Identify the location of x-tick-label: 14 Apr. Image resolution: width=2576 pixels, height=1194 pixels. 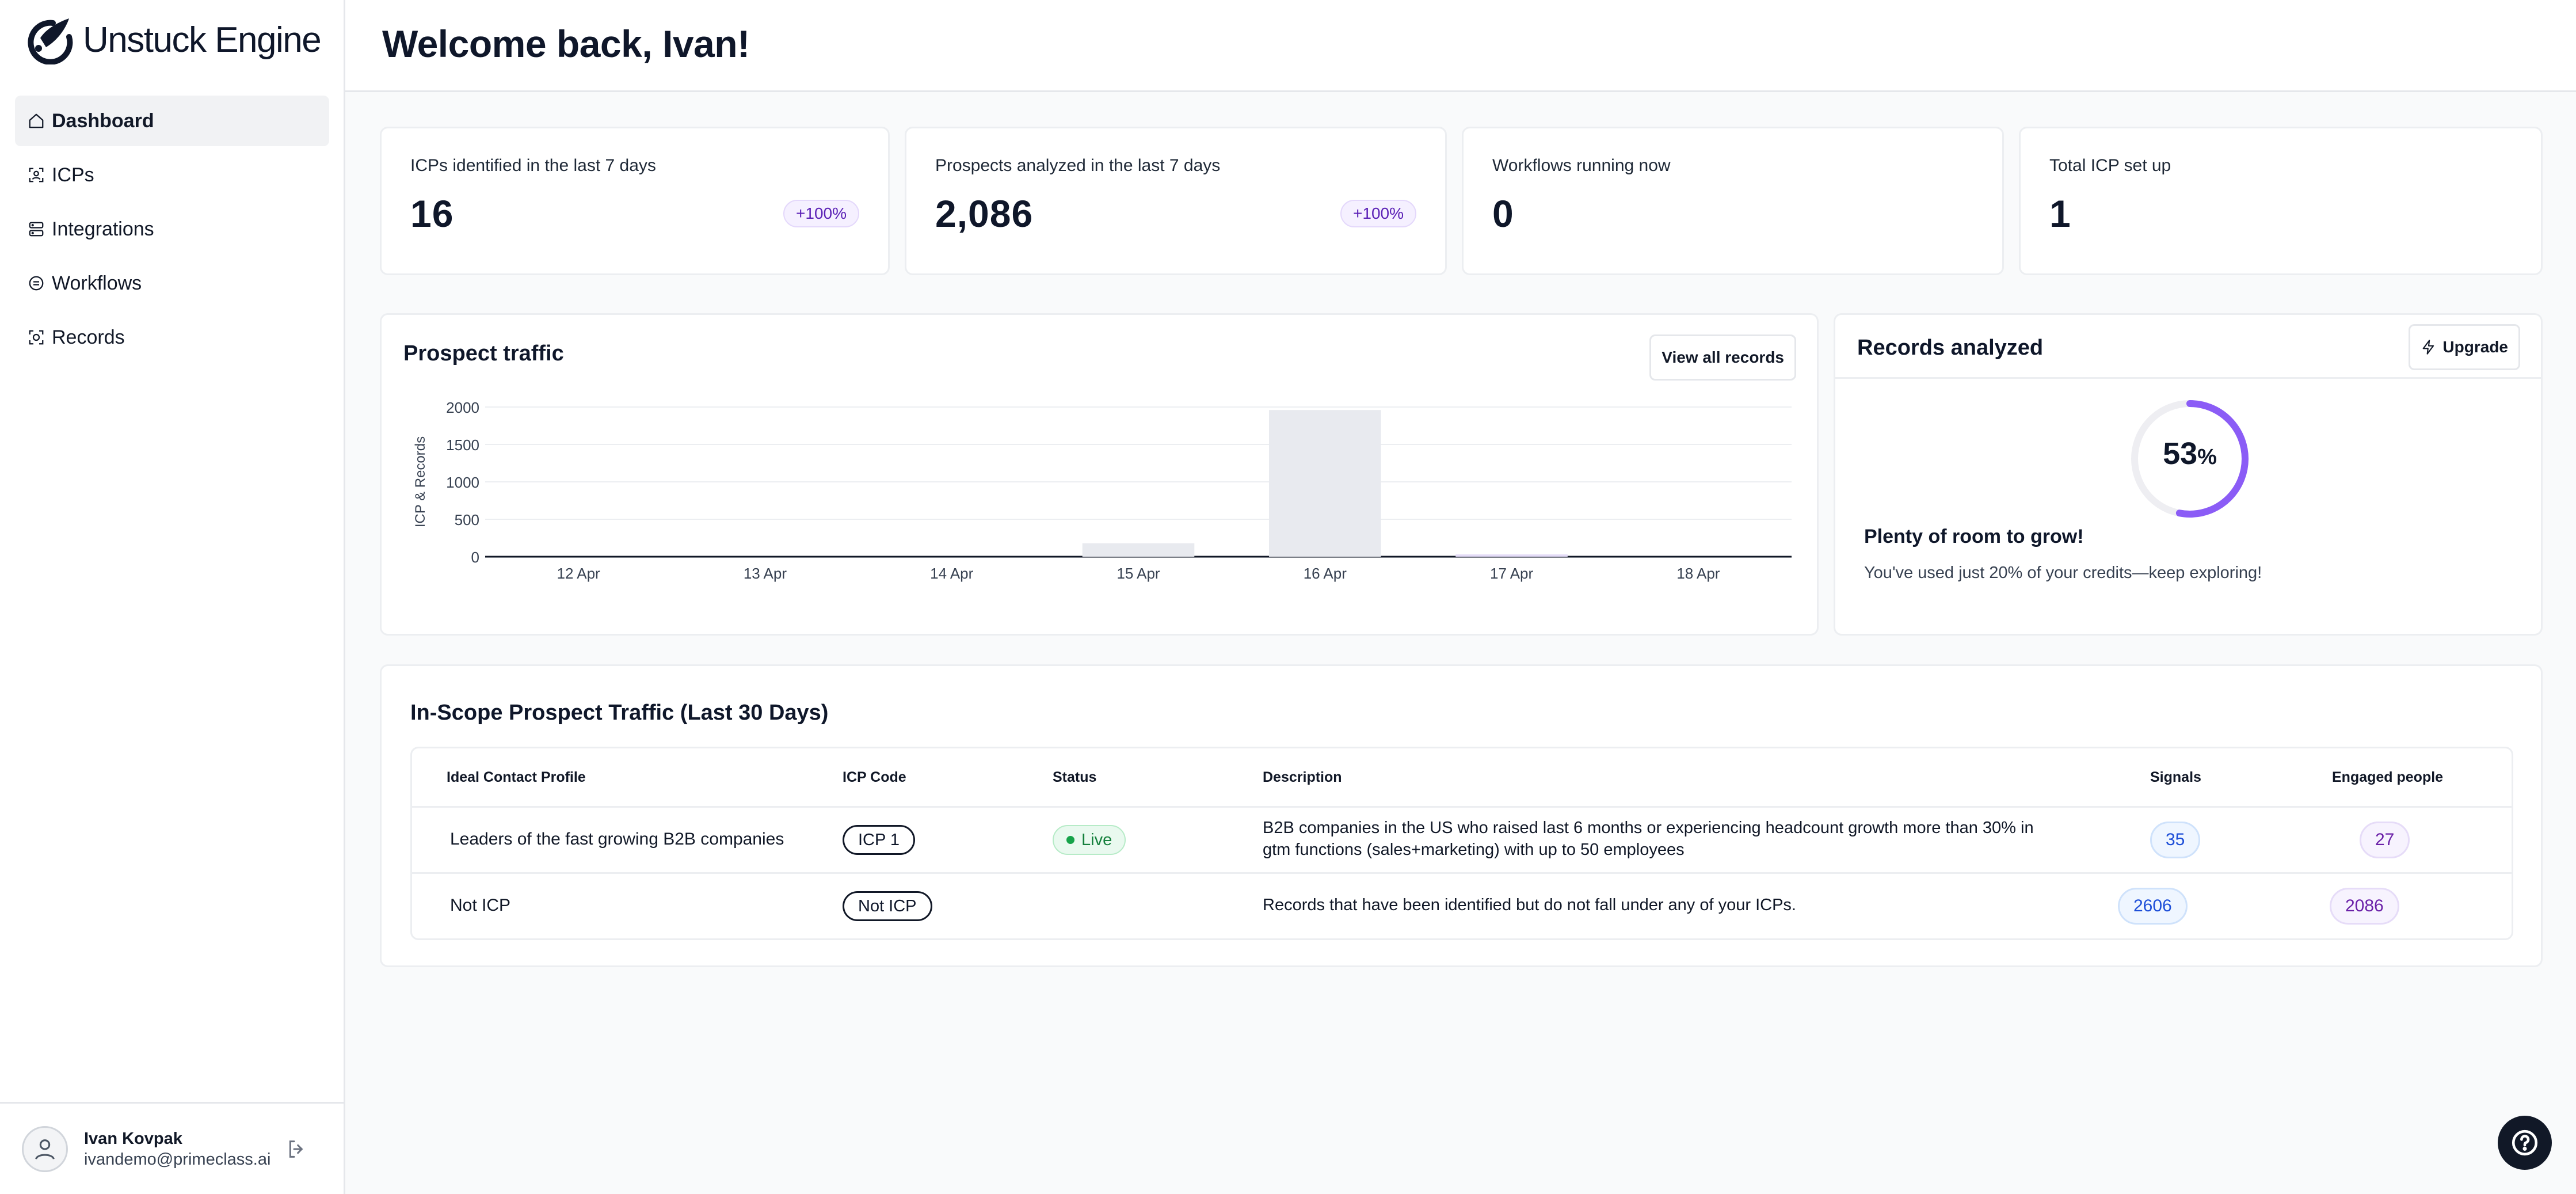
(952, 573).